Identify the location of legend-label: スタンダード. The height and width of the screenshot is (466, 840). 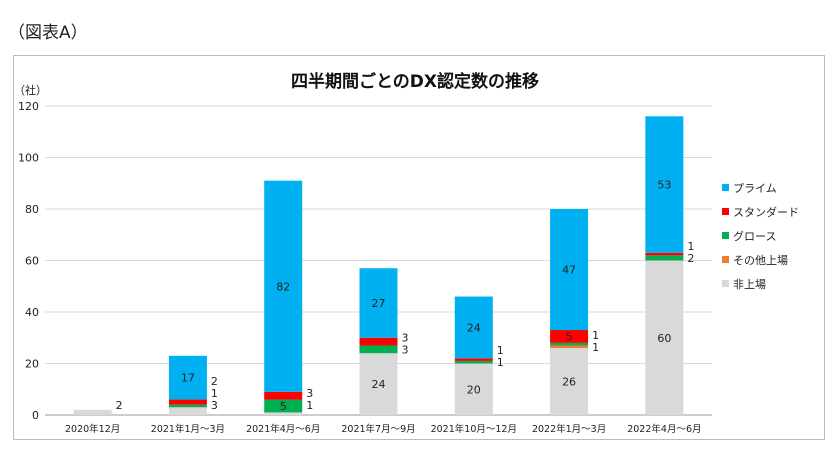
(766, 212).